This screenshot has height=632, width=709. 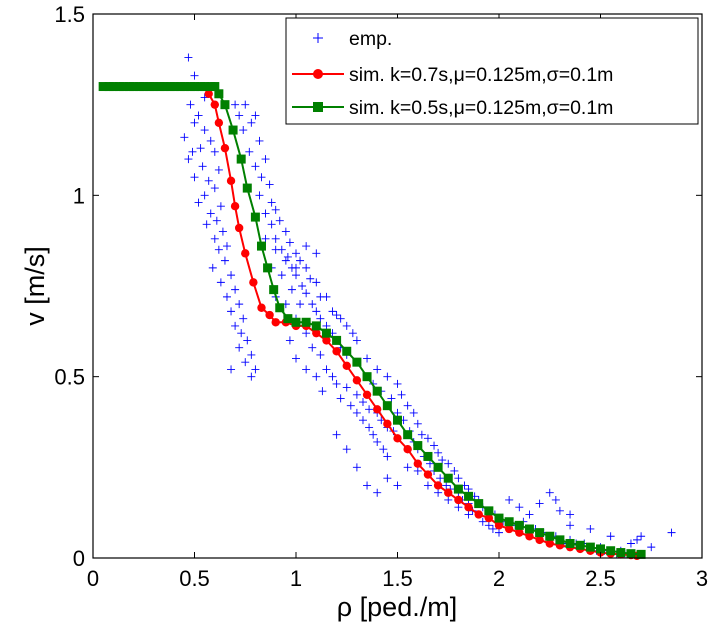 I want to click on legend-label-emp: emp., so click(x=370, y=39).